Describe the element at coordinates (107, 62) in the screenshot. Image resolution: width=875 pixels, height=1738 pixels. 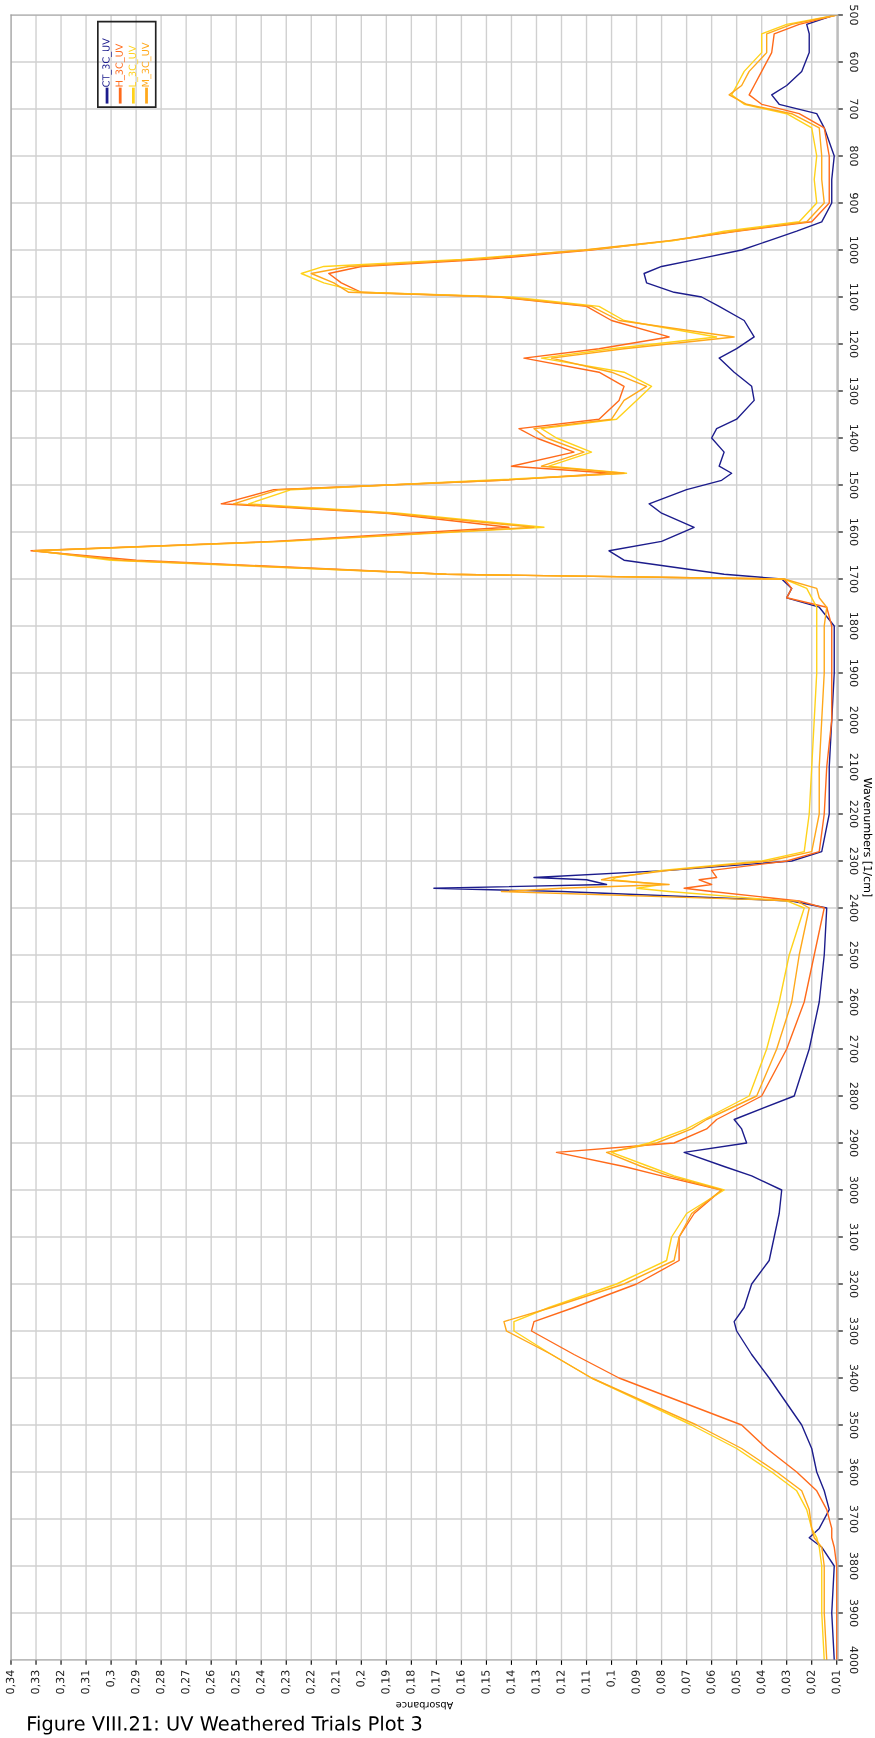
I see `text: CT_3C_UV` at that location.